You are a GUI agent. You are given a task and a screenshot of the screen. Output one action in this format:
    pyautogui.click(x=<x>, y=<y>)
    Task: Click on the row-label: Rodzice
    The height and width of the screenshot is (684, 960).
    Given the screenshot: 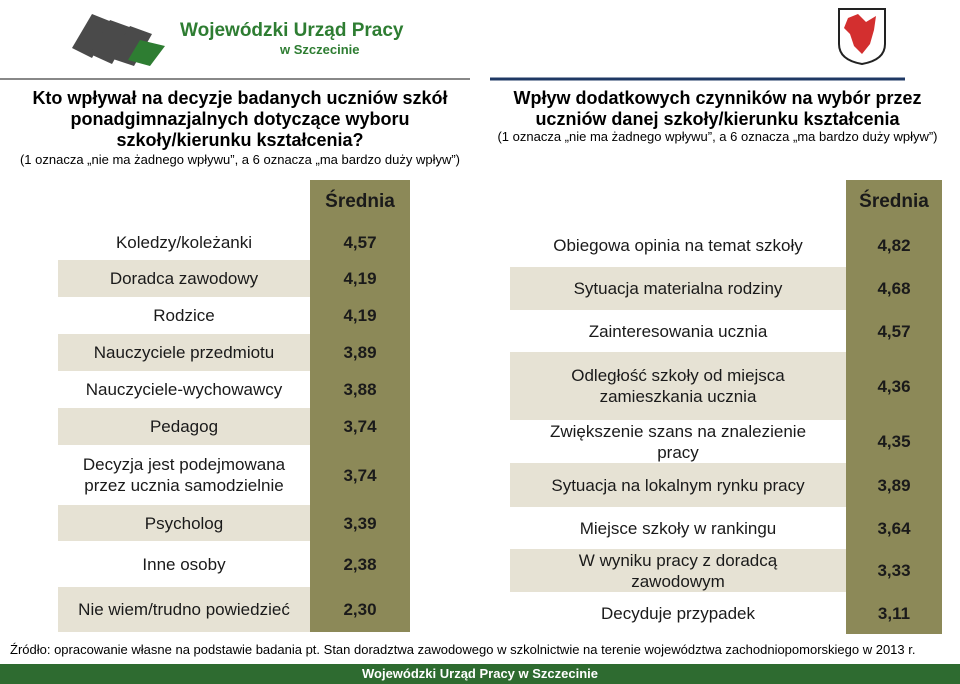 What is the action you would take?
    pyautogui.click(x=184, y=315)
    